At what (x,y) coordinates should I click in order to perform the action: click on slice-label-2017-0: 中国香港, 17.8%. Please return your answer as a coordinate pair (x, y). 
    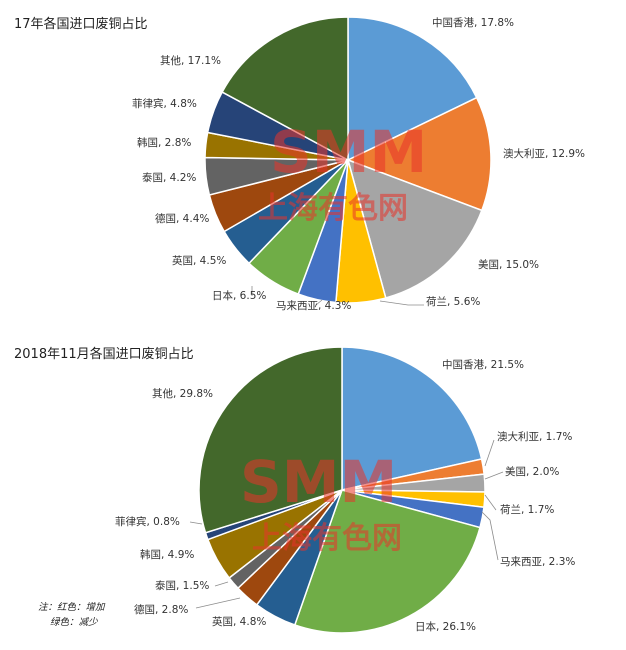
    Looking at the image, I should click on (473, 22).